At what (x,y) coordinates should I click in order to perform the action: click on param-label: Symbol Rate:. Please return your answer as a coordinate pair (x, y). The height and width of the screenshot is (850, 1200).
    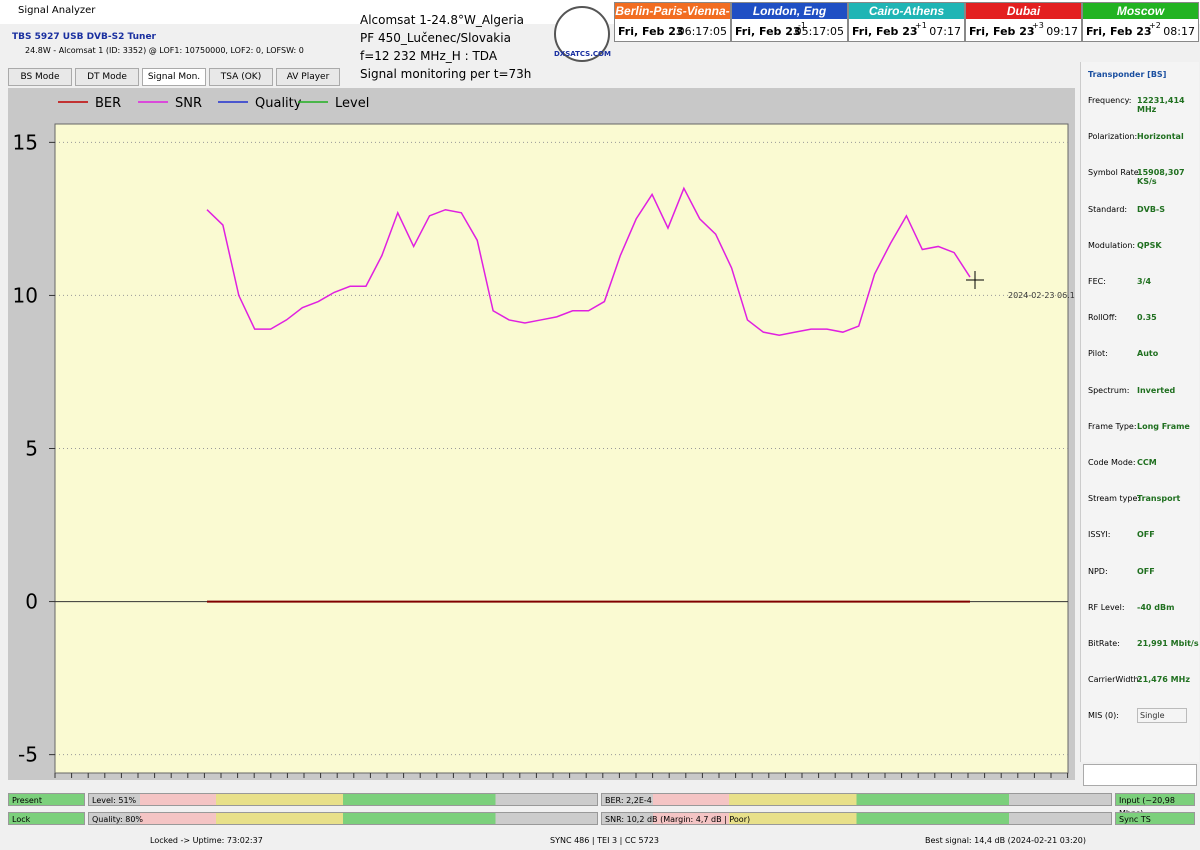
    Looking at the image, I should click on (1115, 173).